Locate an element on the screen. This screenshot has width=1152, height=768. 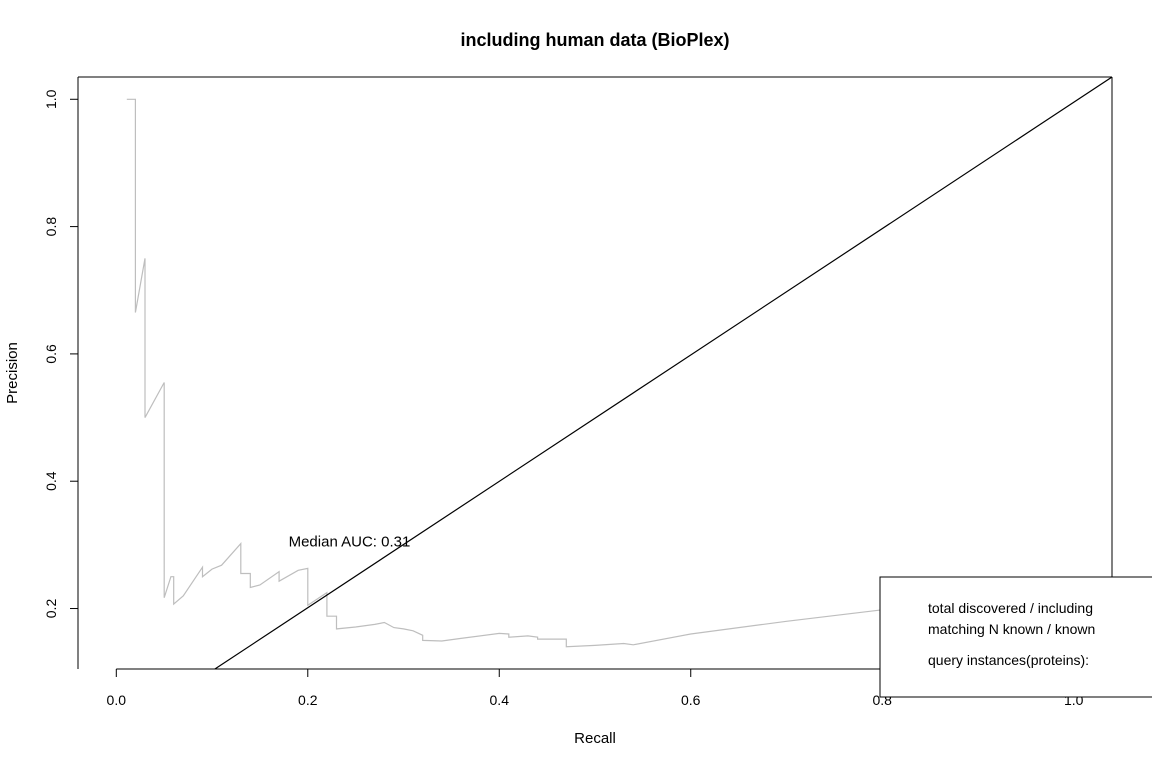
legend-line-1: total discovered / including is located at coordinates (1010, 608).